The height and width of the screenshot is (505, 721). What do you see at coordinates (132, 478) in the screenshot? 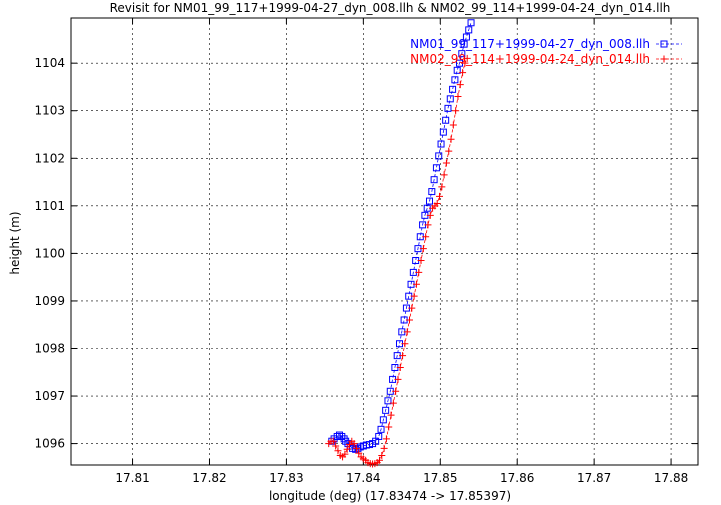
I see `x-tick-label: 17.81` at bounding box center [132, 478].